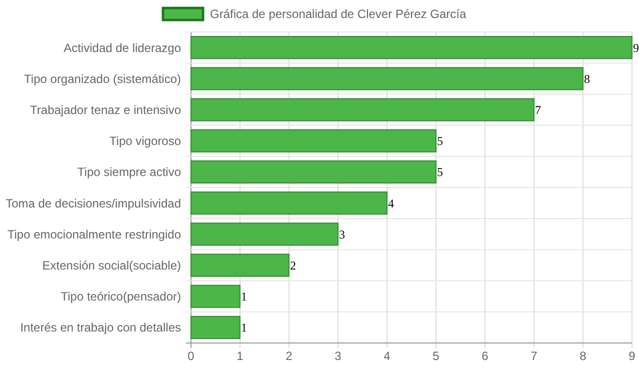 The width and height of the screenshot is (639, 372). I want to click on data-label: 7, so click(538, 109).